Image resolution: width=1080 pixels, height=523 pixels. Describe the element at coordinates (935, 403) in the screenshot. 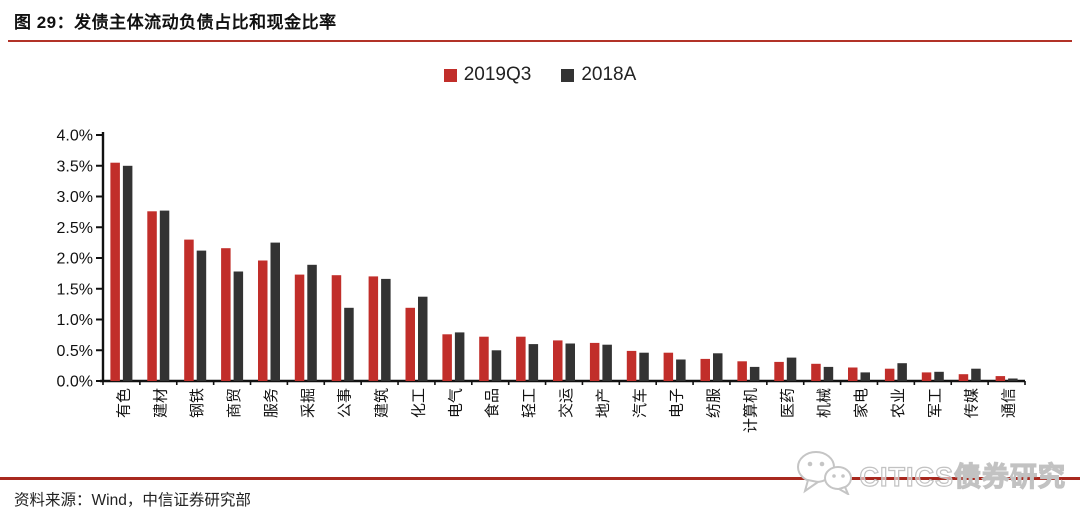

I see `svg-text: 军工` at that location.